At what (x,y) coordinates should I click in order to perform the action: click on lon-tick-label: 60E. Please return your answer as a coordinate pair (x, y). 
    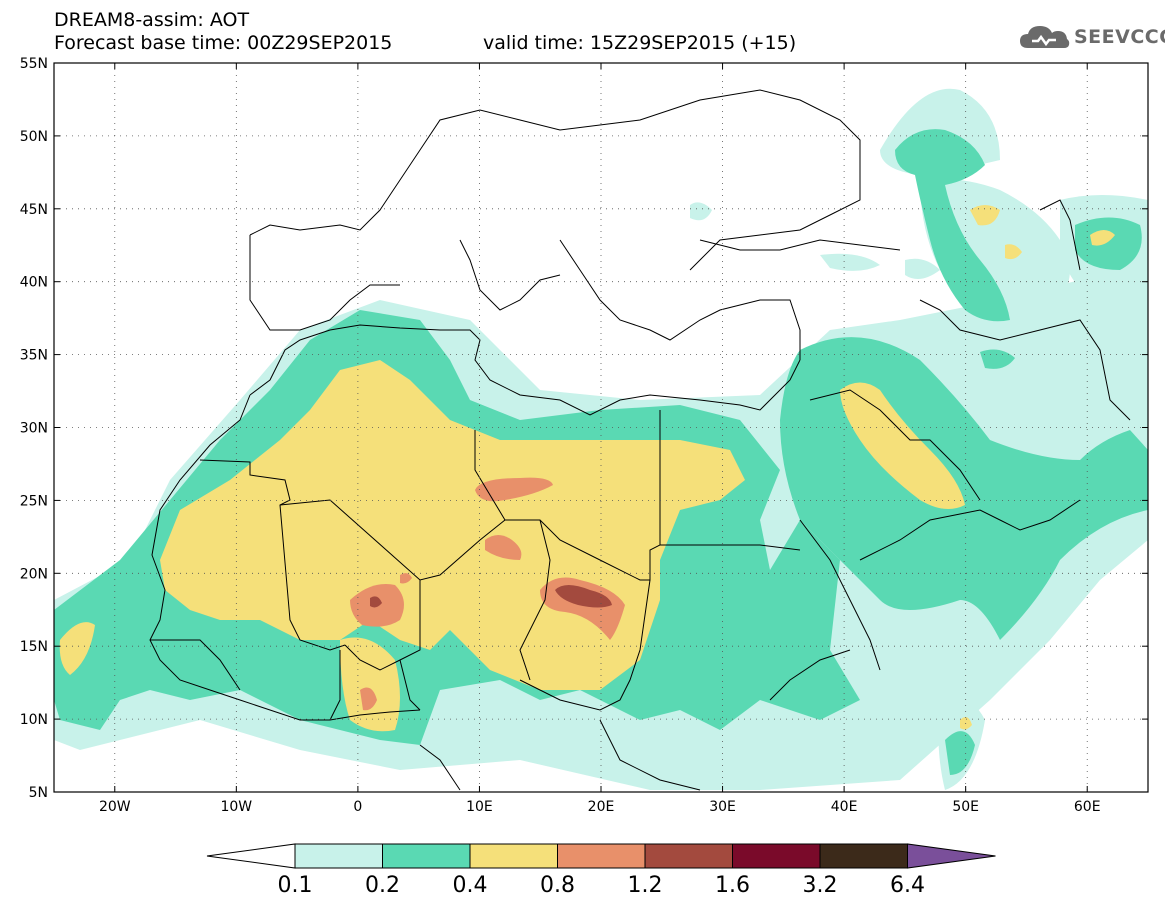
    Looking at the image, I should click on (1087, 807).